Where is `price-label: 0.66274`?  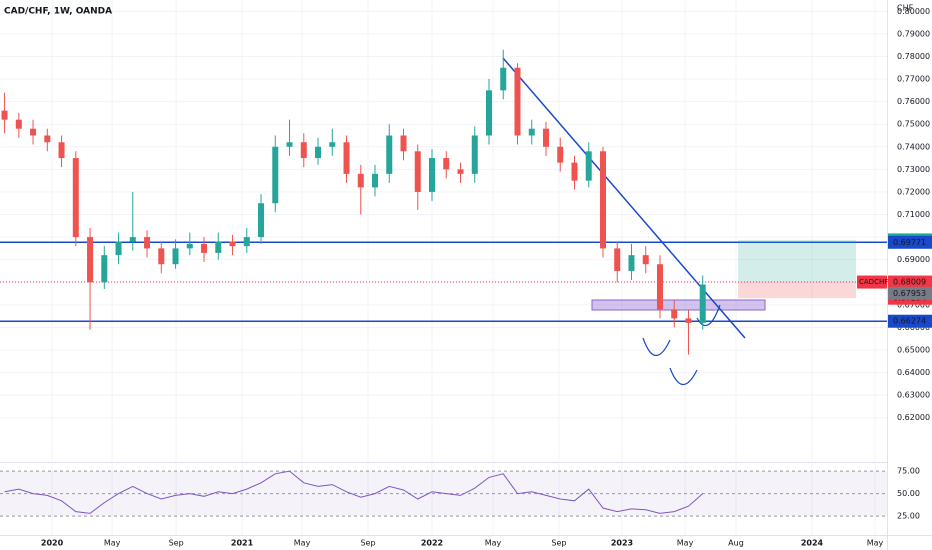
price-label: 0.66274 is located at coordinates (909, 321).